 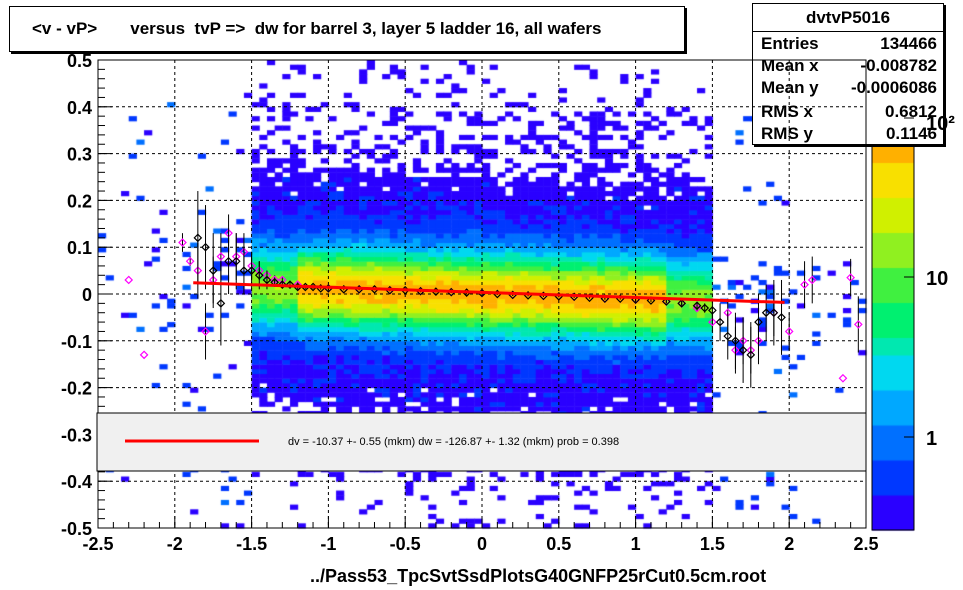 I want to click on stat-label: RMS x, so click(x=787, y=111).